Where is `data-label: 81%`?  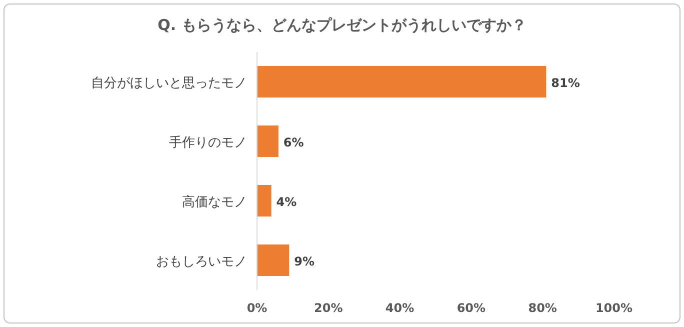 data-label: 81% is located at coordinates (565, 83).